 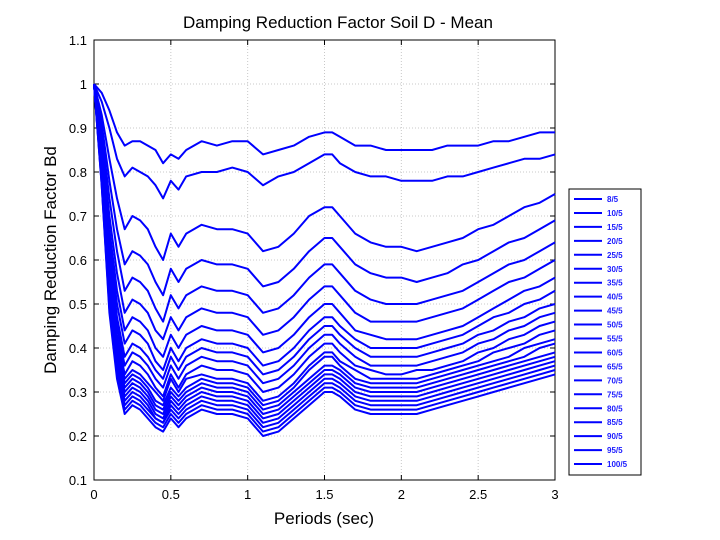 I want to click on legend-label: 55/5, so click(x=615, y=339).